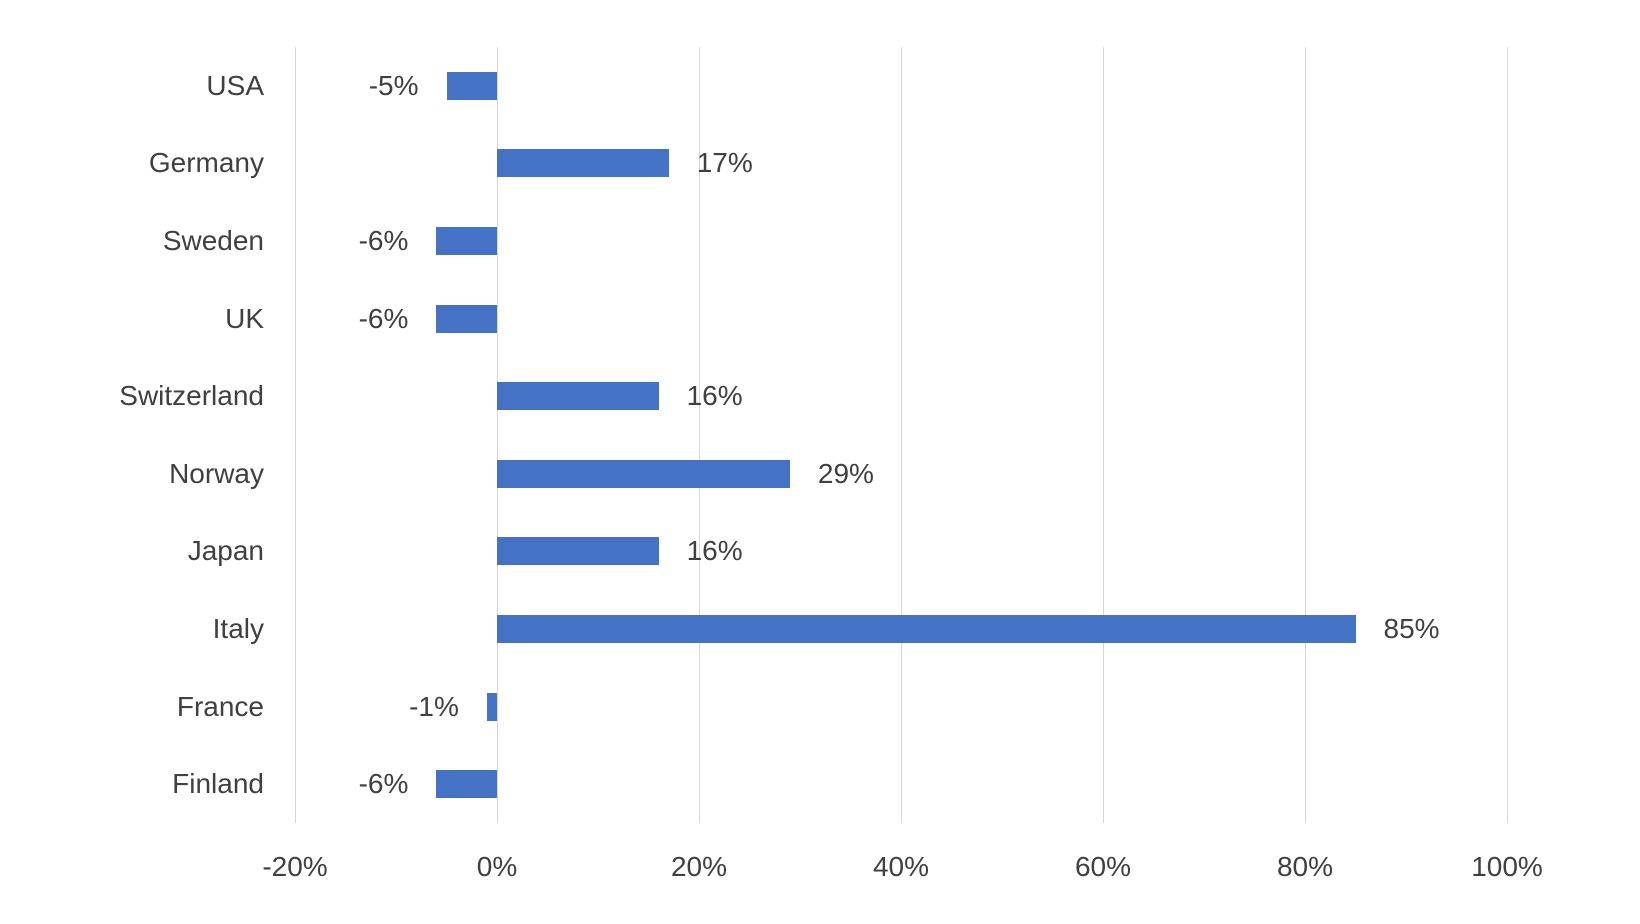 The height and width of the screenshot is (924, 1640). What do you see at coordinates (238, 628) in the screenshot?
I see `category-label-italy: Italy` at bounding box center [238, 628].